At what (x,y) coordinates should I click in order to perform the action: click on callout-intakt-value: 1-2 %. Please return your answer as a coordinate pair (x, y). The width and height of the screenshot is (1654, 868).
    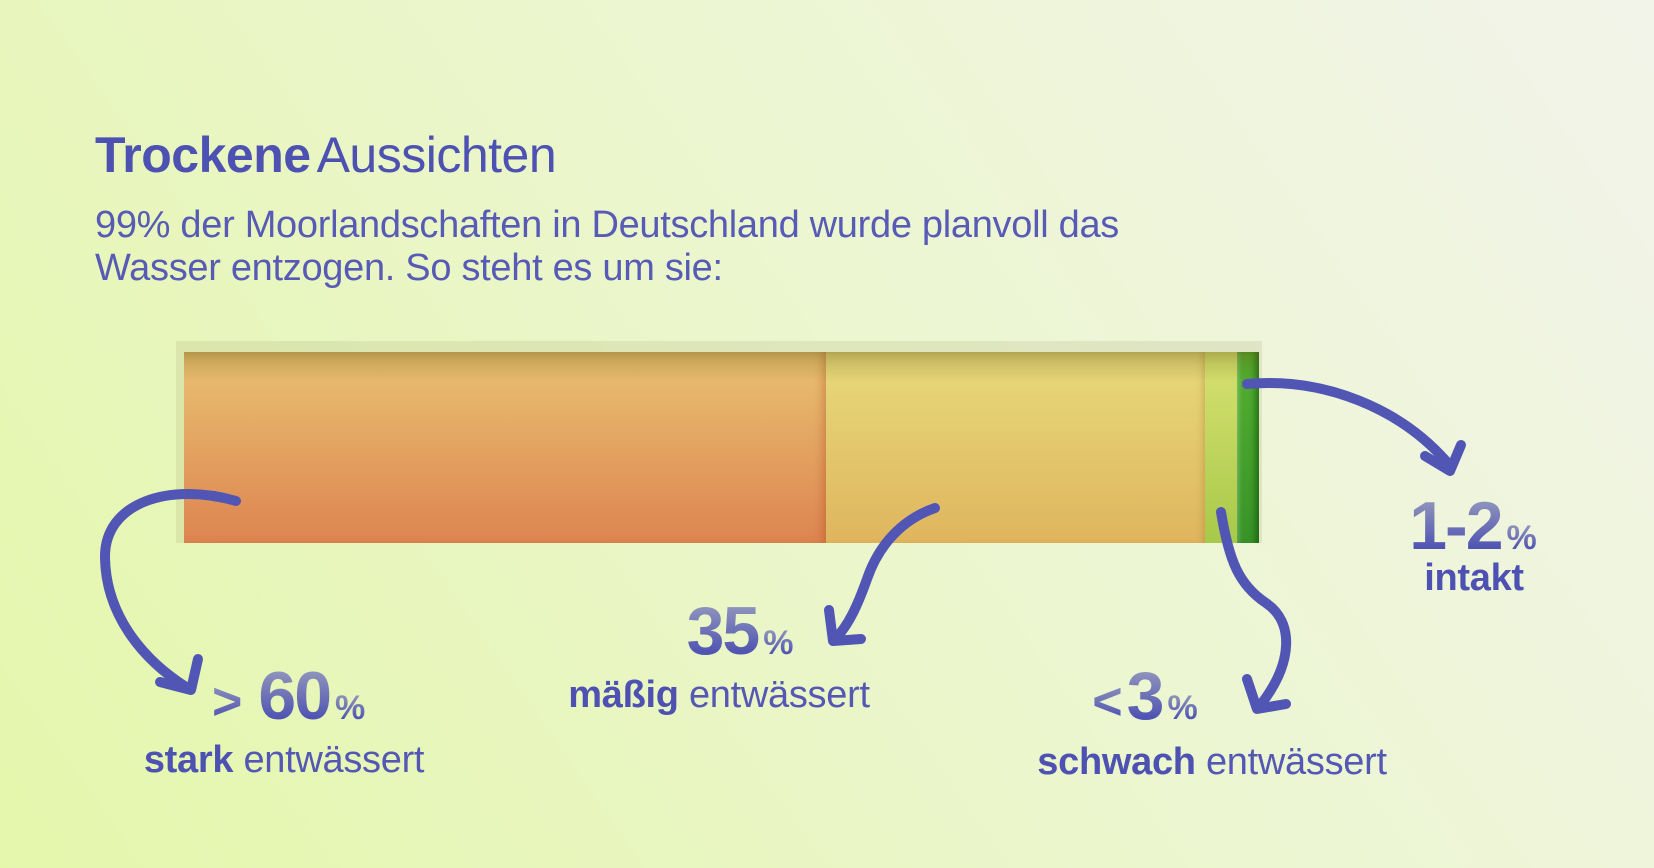
    Looking at the image, I should click on (1473, 526).